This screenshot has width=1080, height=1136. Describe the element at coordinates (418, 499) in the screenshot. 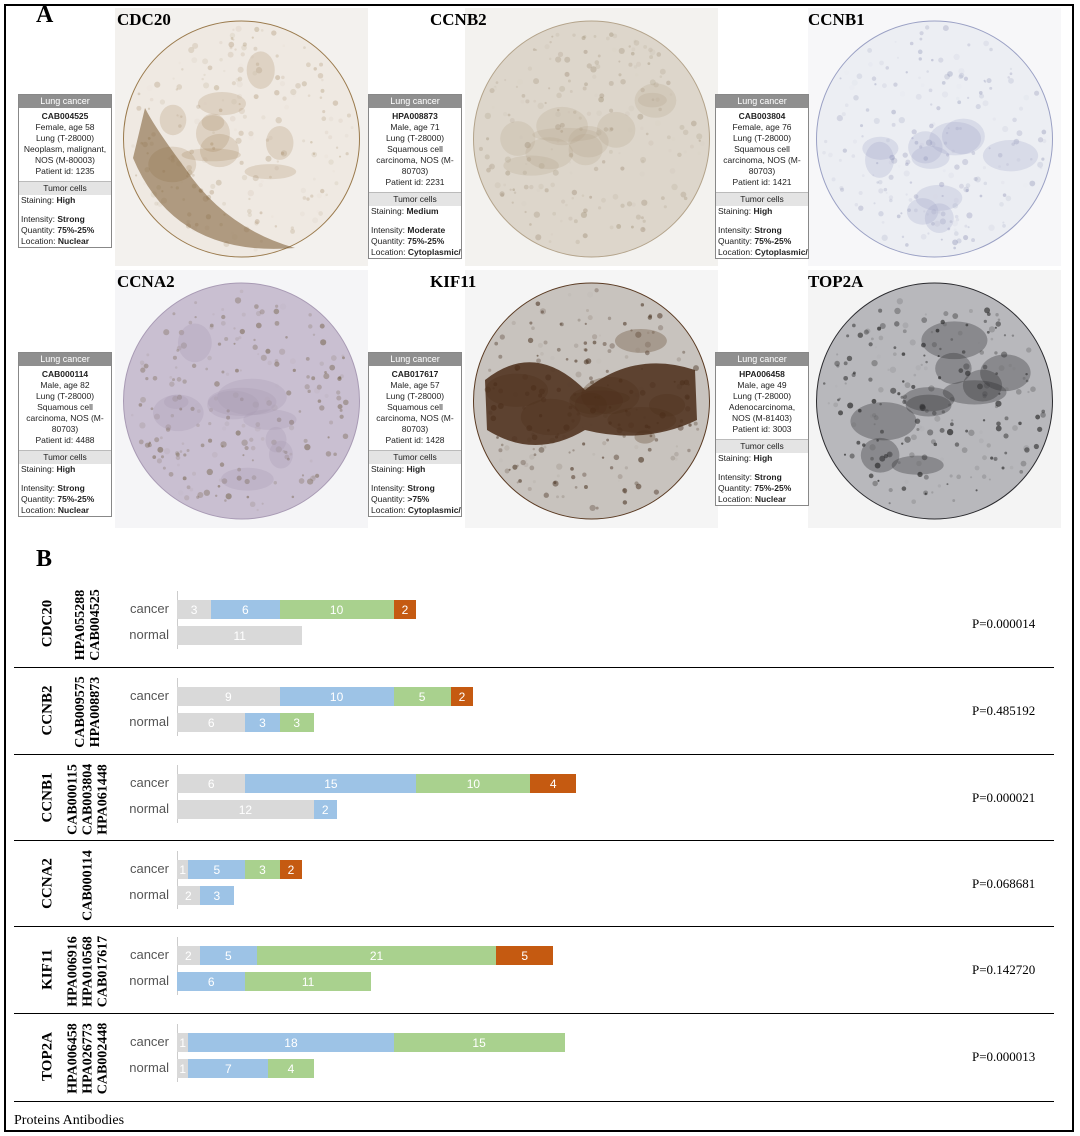

I see `quantity-row-value: >75%` at that location.